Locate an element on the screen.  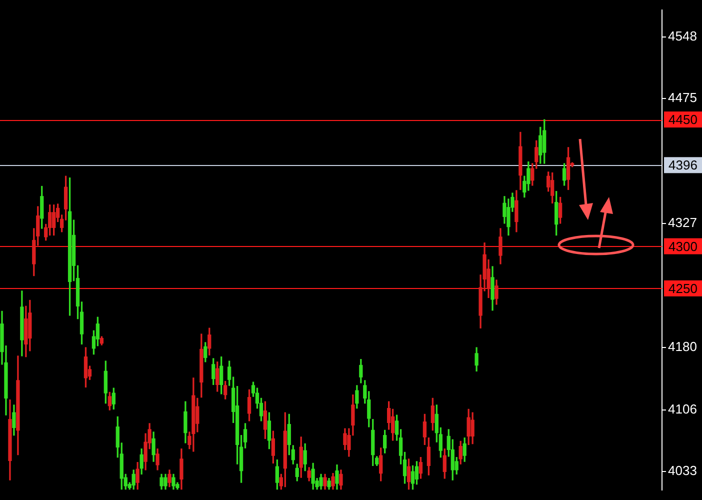
ref-line-label: 4300 is located at coordinates (683, 246).